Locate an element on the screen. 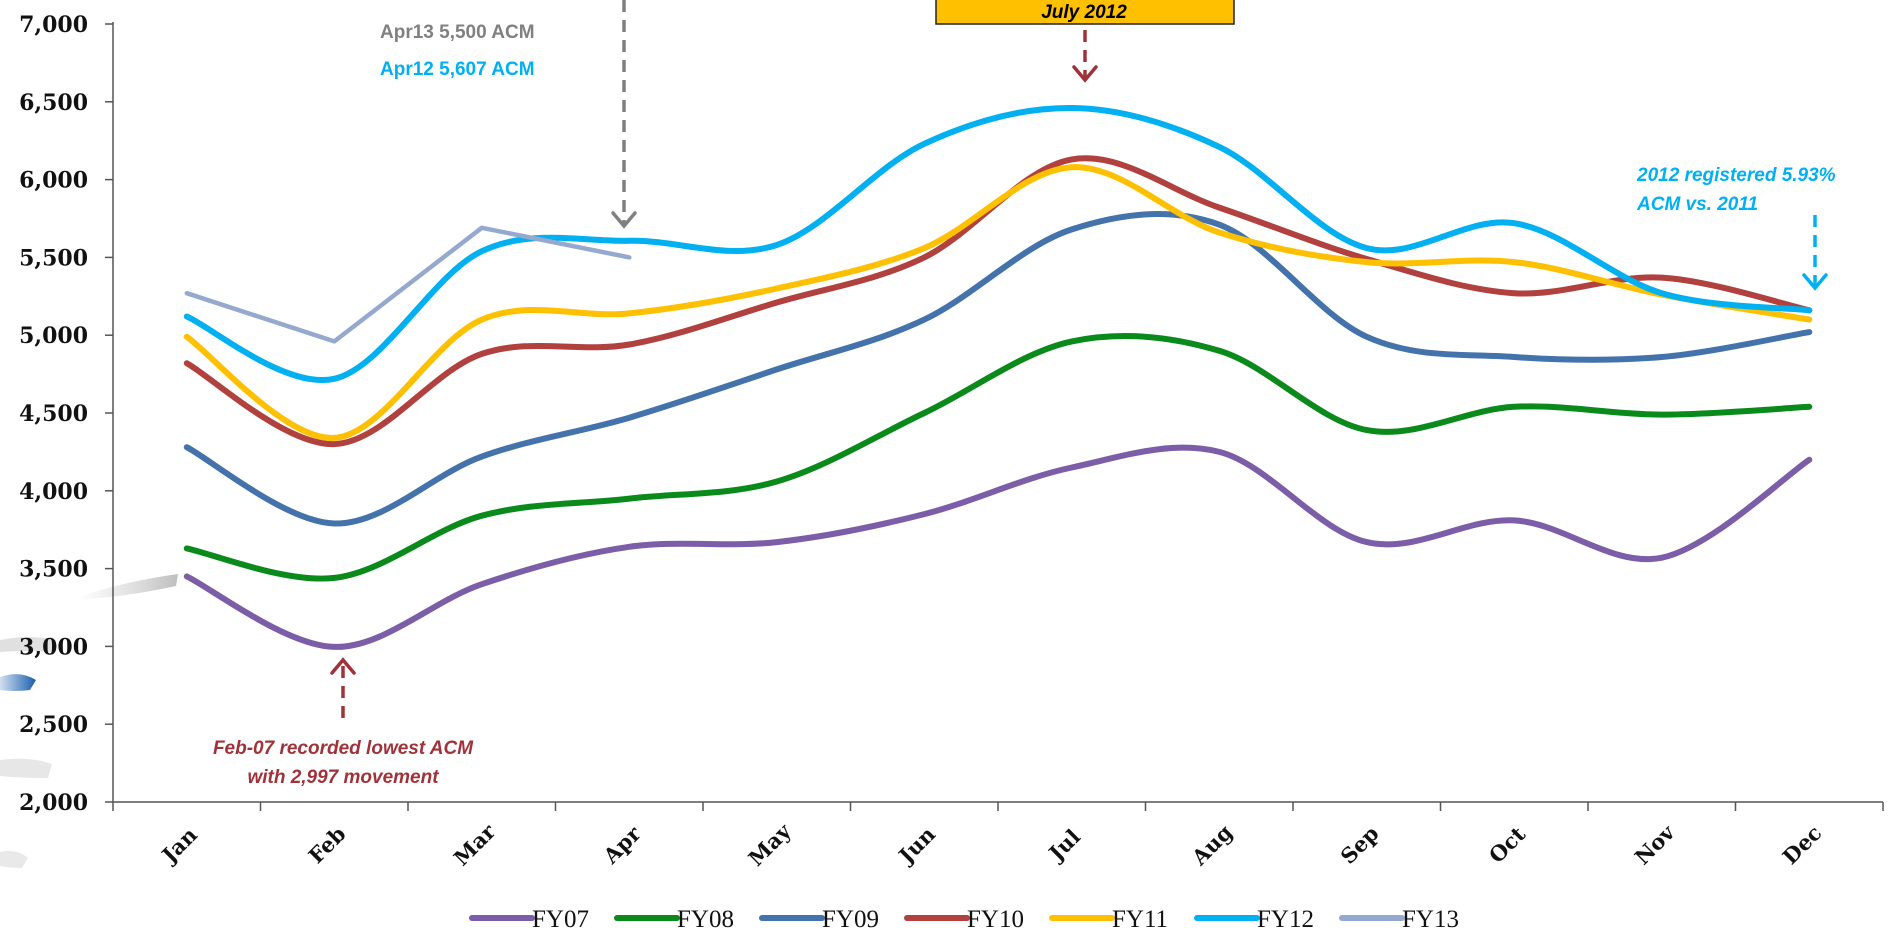 Image resolution: width=1892 pixels, height=938 pixels. annotation-apr13-text: Apr13 5,500 ACM is located at coordinates (457, 32).